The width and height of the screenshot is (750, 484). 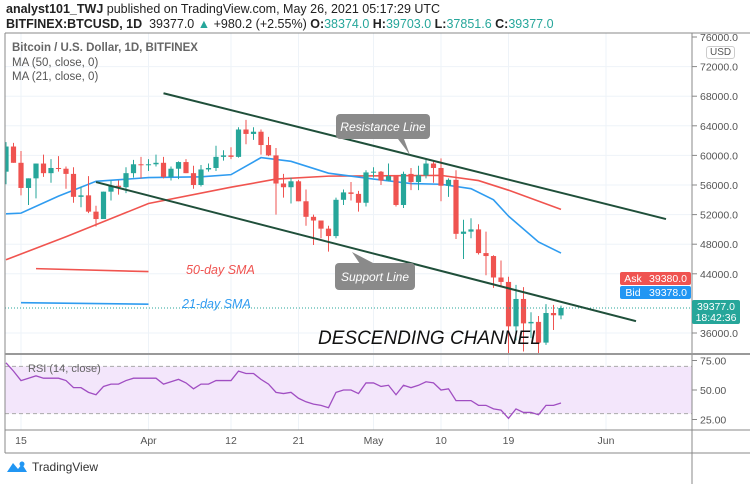 What do you see at coordinates (719, 186) in the screenshot?
I see `price-tick-label: 56000.0` at bounding box center [719, 186].